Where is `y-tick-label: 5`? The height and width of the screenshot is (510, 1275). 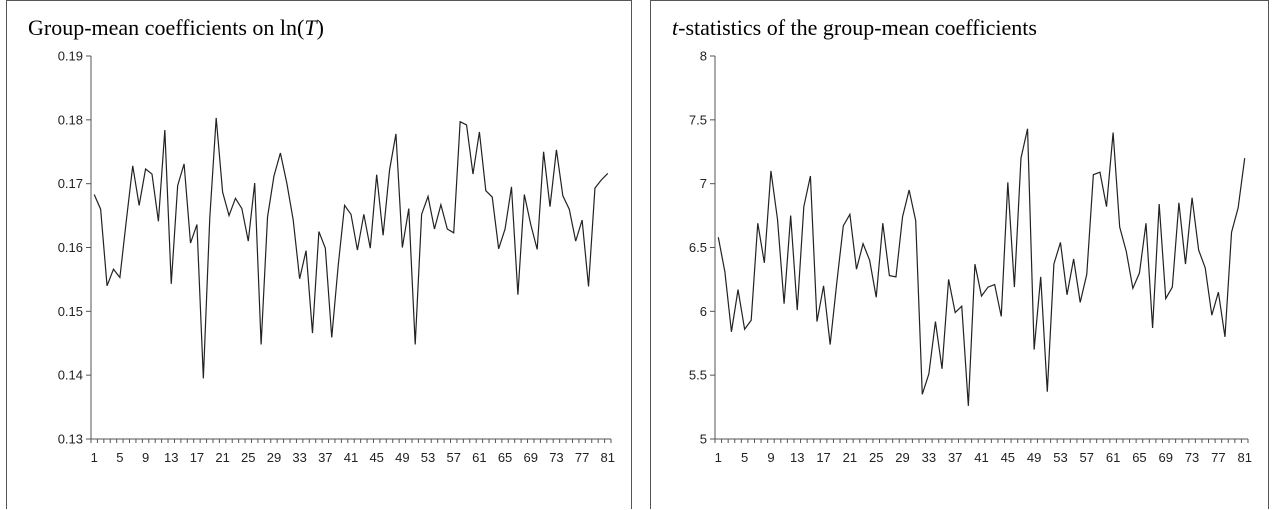 y-tick-label: 5 is located at coordinates (703, 439).